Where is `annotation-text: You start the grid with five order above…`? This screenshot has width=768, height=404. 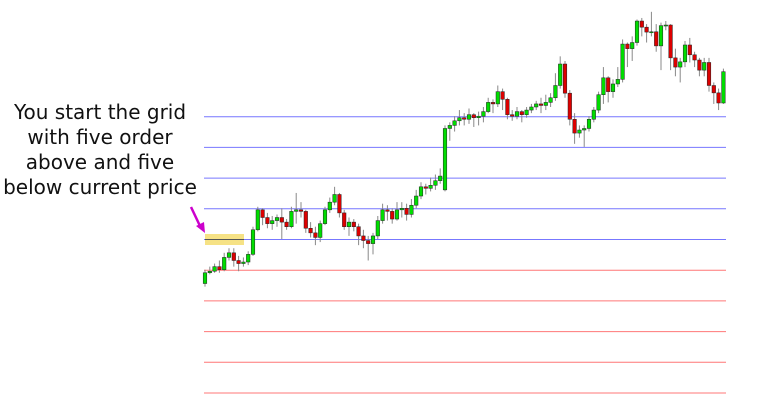 annotation-text: You start the grid with five order above… is located at coordinates (100, 150).